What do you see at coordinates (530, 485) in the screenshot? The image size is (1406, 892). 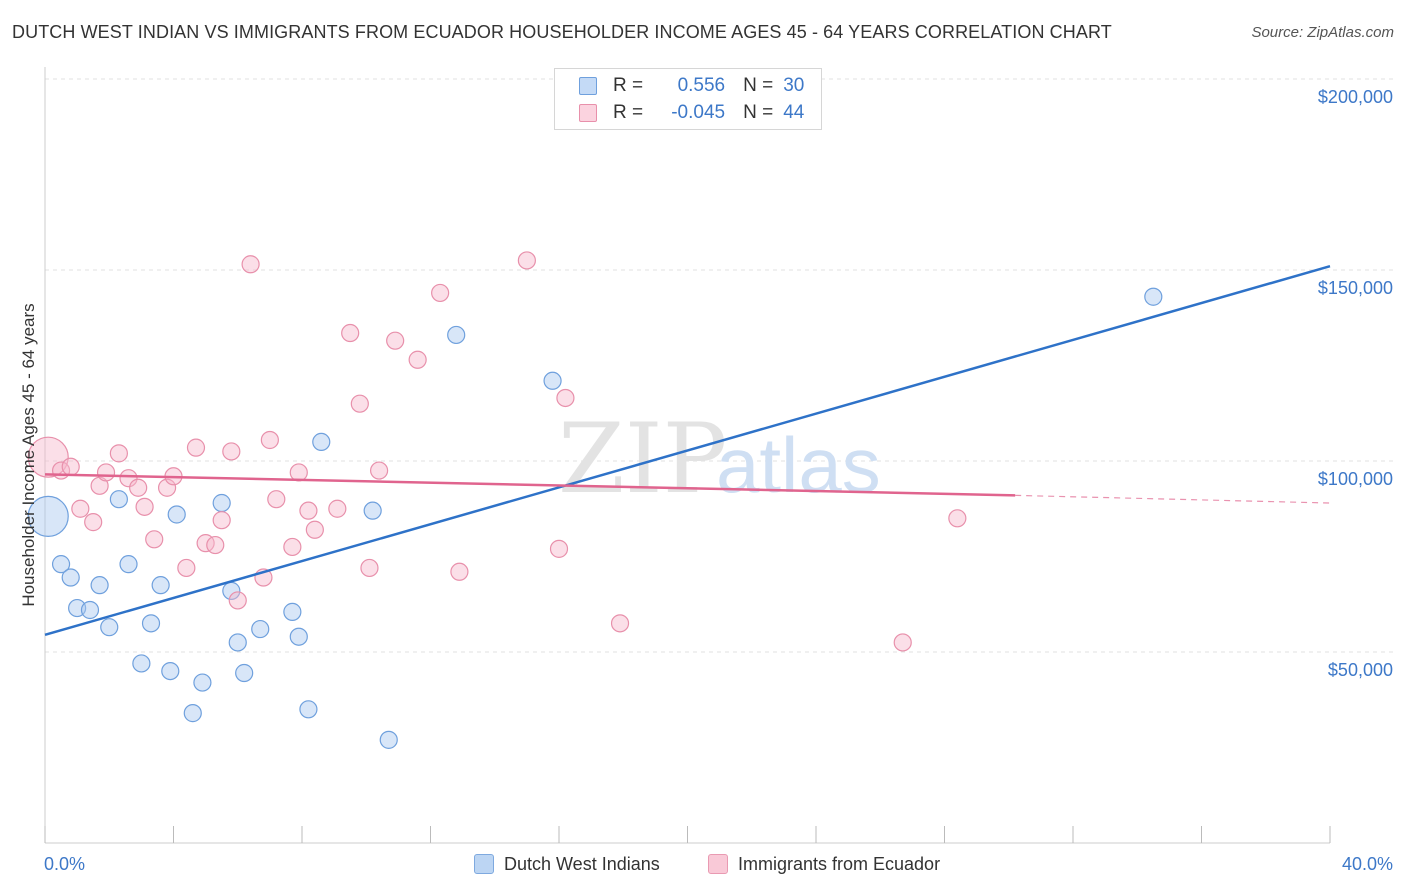 I see `trend-line-s1` at bounding box center [530, 485].